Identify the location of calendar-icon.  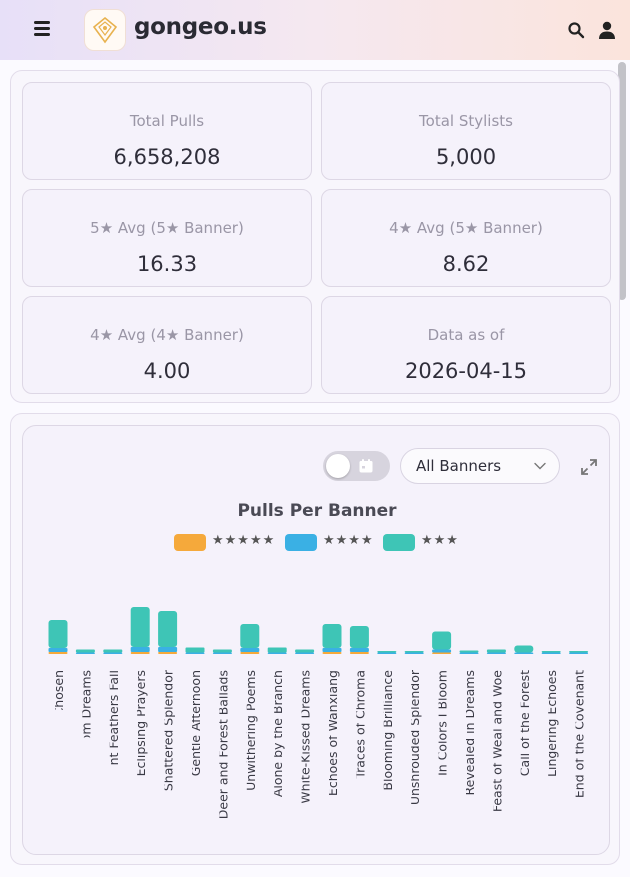
(366, 466).